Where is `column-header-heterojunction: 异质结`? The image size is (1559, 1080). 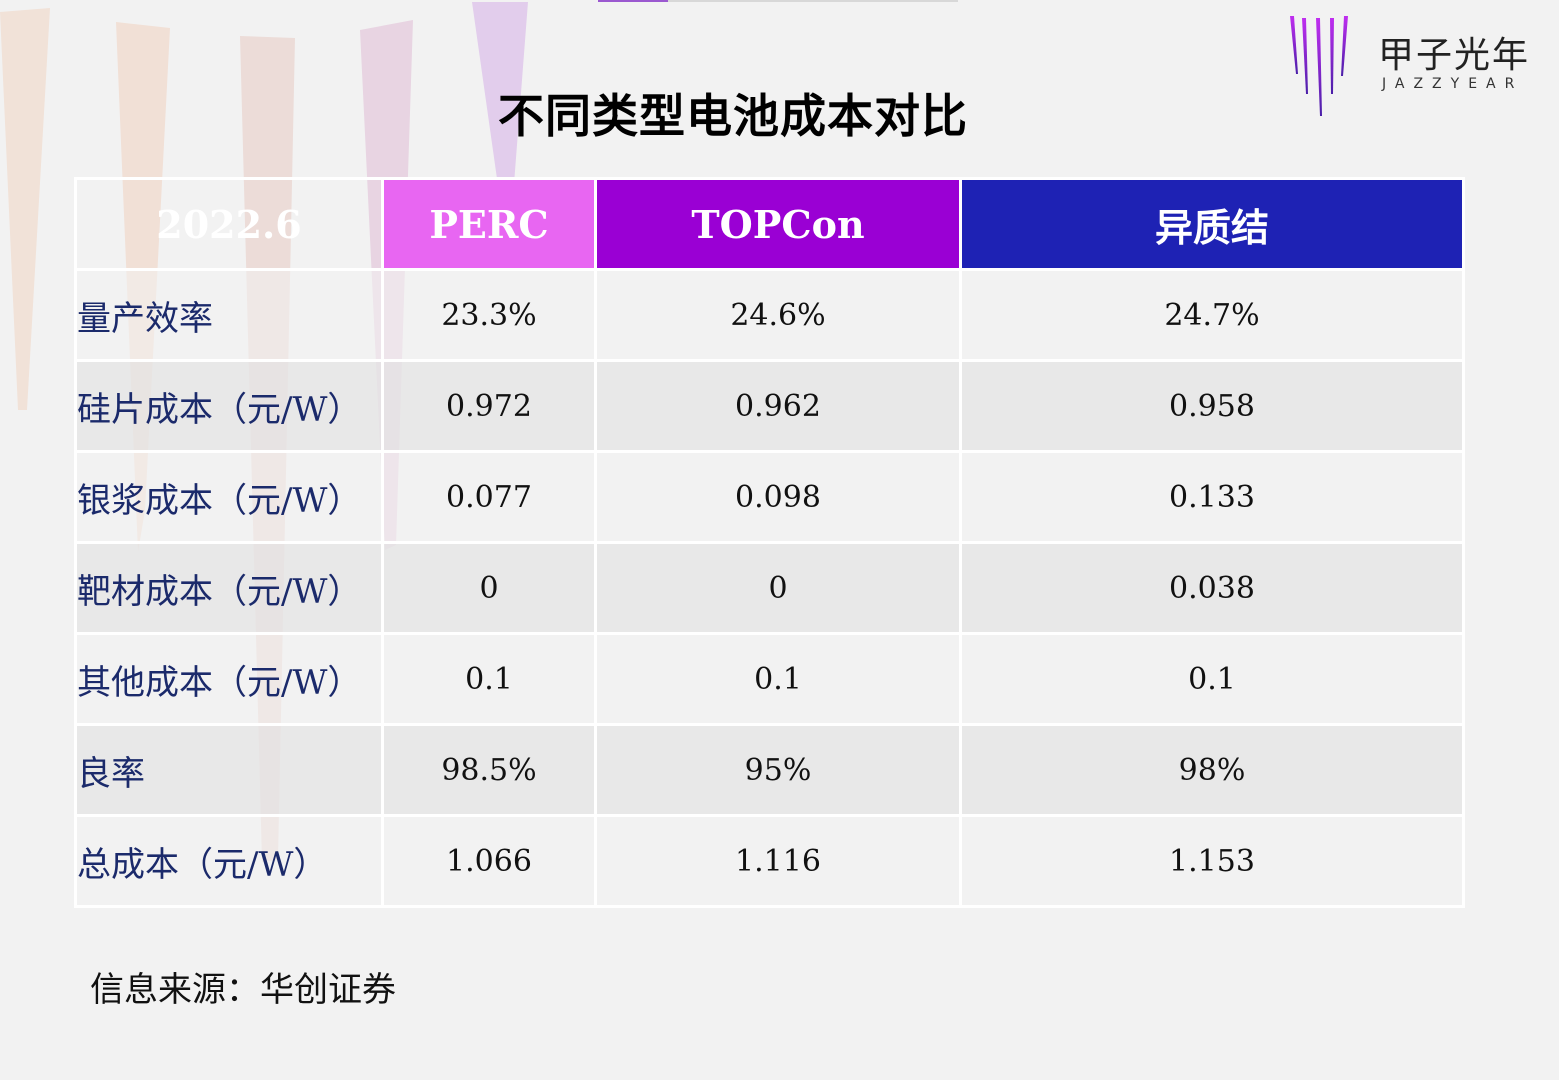
column-header-heterojunction: 异质结 is located at coordinates (1212, 224).